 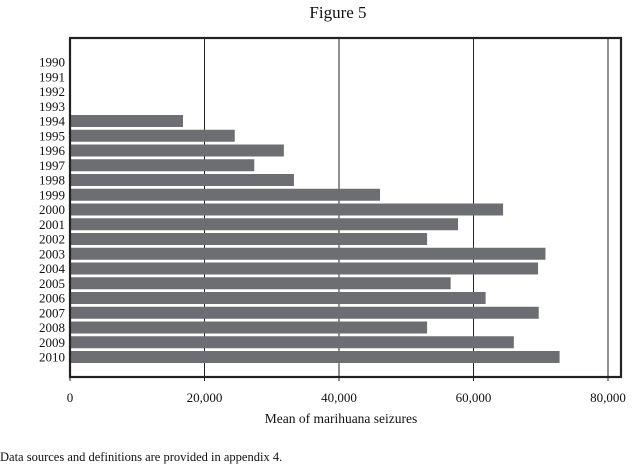 I want to click on bar-1996, so click(x=177, y=150).